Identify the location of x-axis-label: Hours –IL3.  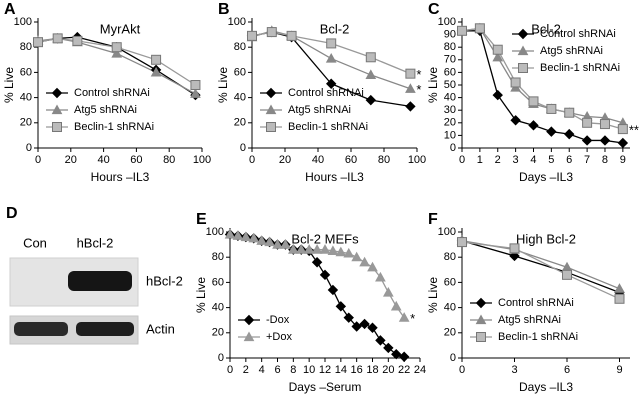
(334, 177).